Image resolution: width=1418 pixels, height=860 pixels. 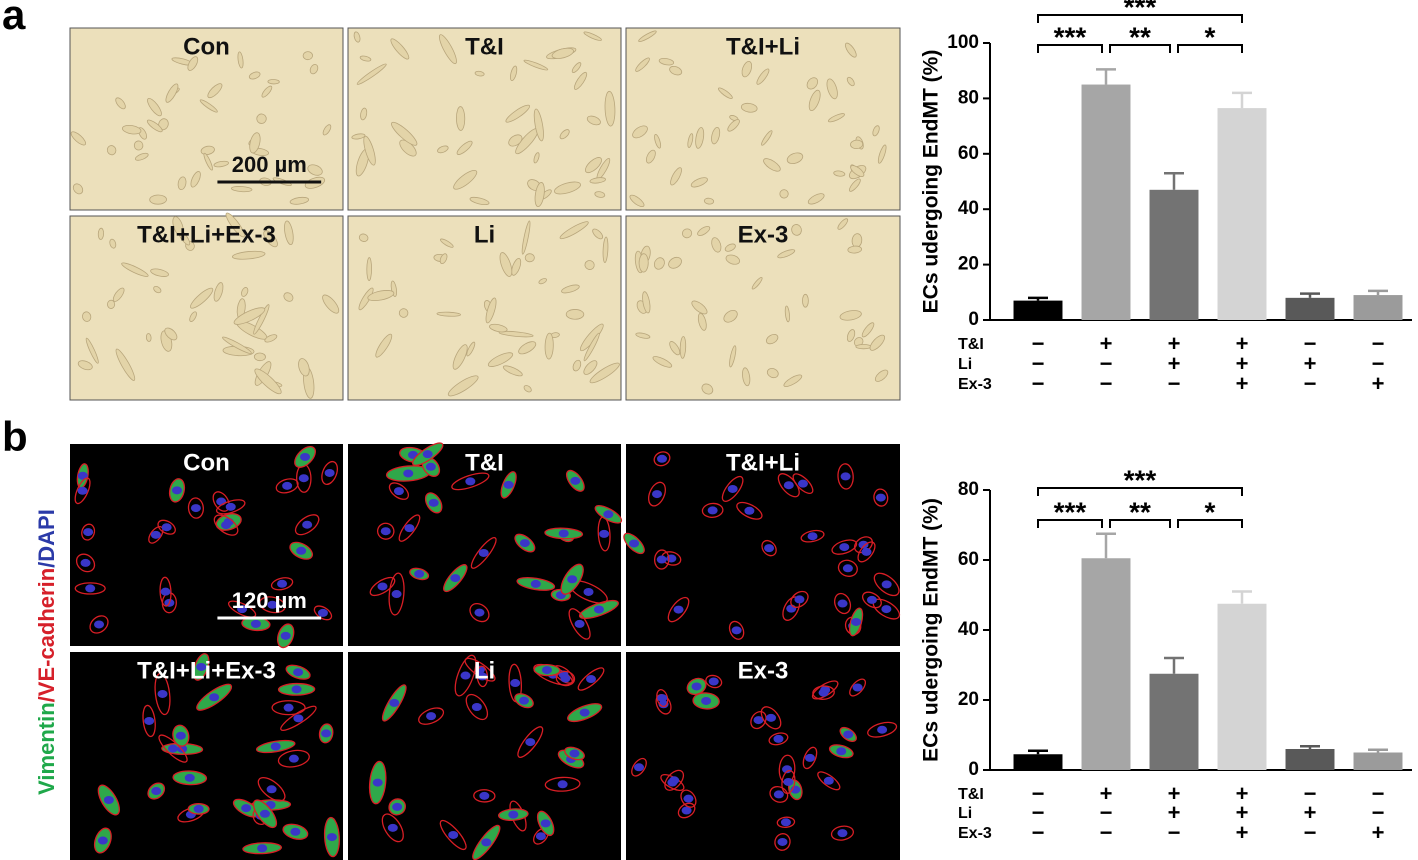 I want to click on significance-label: ***, so click(x=1070, y=36).